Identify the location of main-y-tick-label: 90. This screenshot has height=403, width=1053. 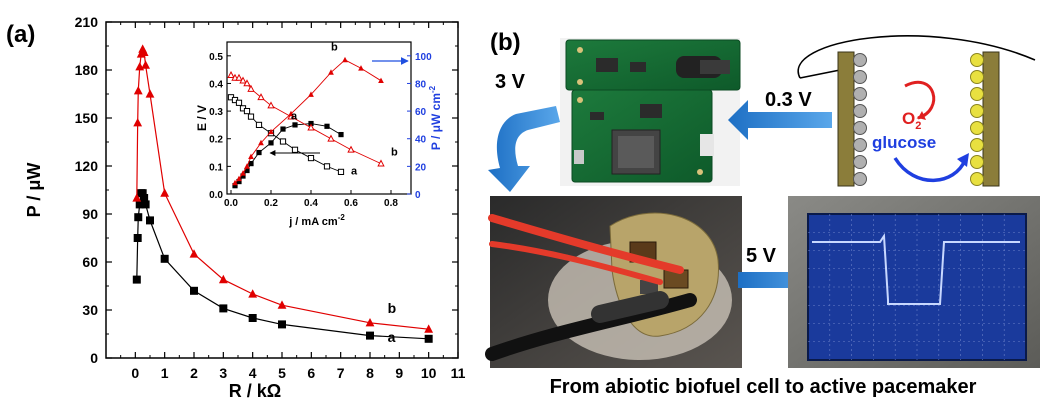
(90, 214).